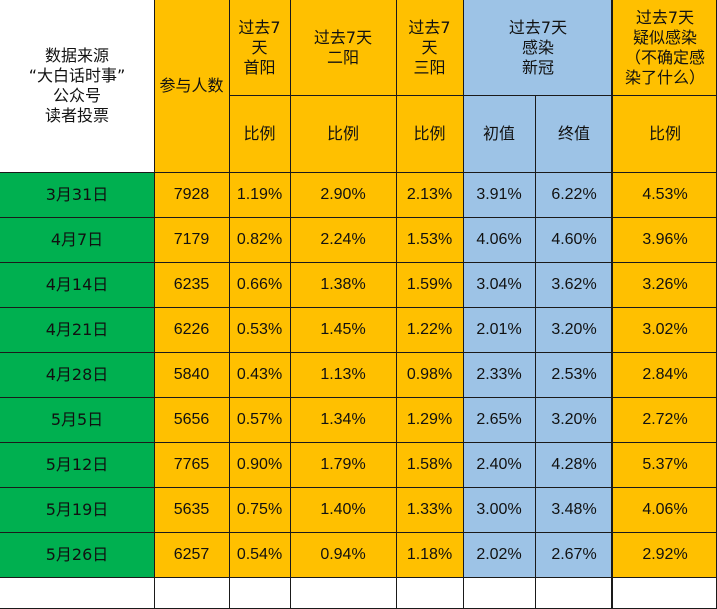  What do you see at coordinates (259, 329) in the screenshot?
I see `first-positive-ratio-cell-text: 0.53%` at bounding box center [259, 329].